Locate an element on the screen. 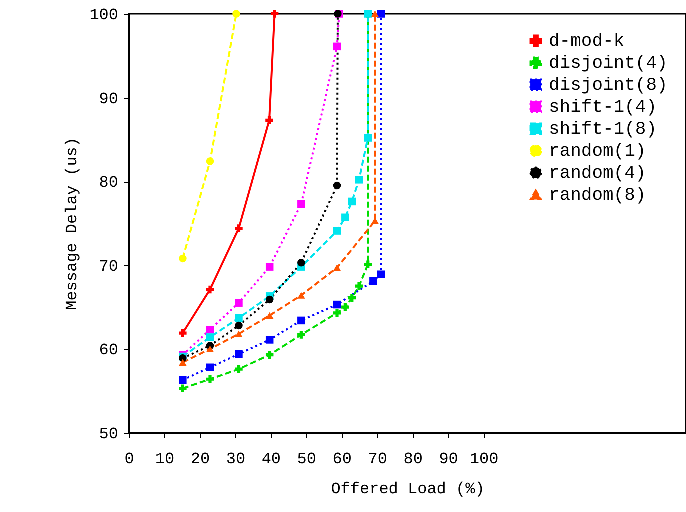  x-tick-label: 10 is located at coordinates (165, 459).